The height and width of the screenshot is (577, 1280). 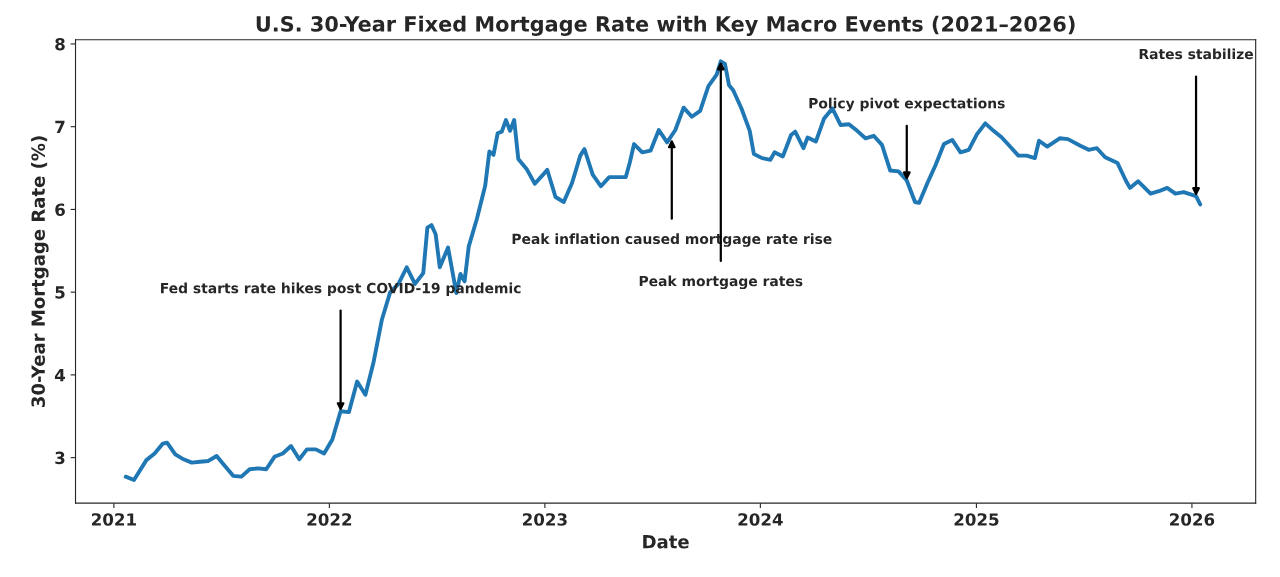 I want to click on x-tick-label: 2025, so click(x=976, y=519).